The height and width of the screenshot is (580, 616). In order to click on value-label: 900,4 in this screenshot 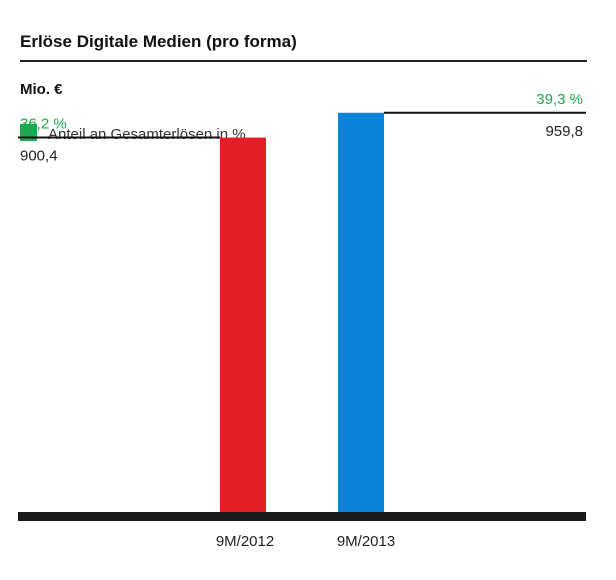, I will do `click(39, 156)`.